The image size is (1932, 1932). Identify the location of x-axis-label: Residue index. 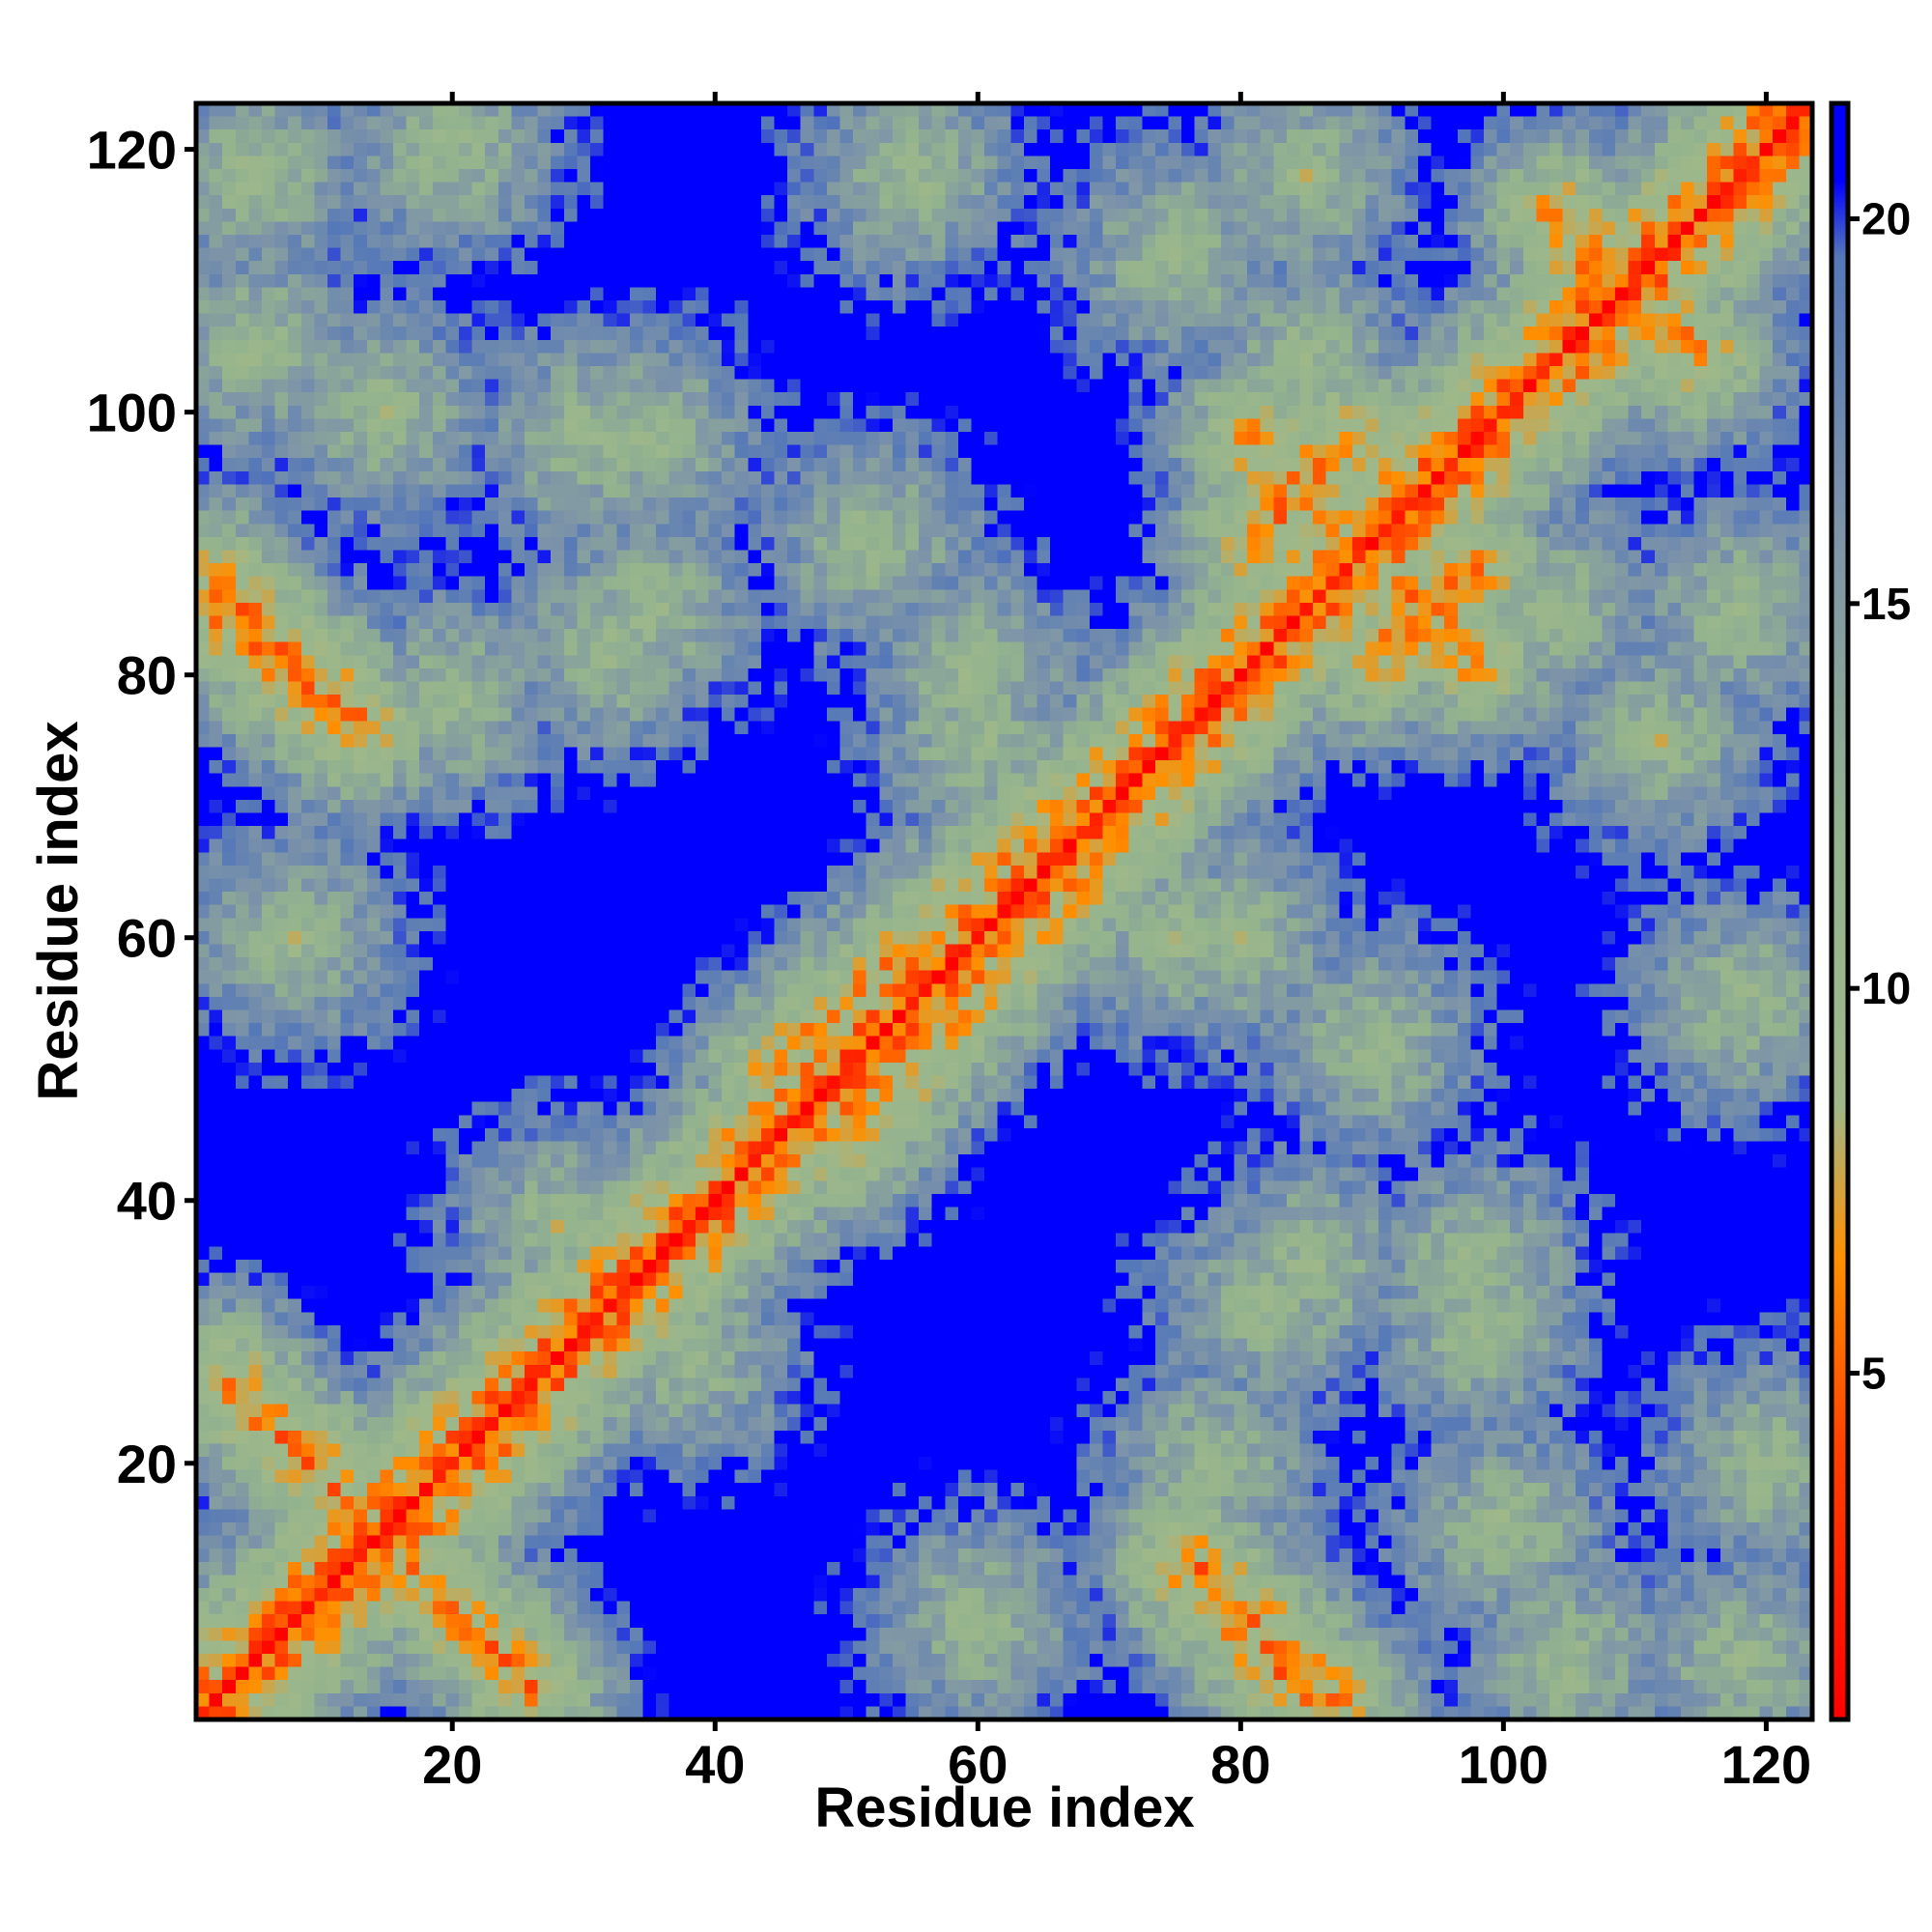
(1004, 1807).